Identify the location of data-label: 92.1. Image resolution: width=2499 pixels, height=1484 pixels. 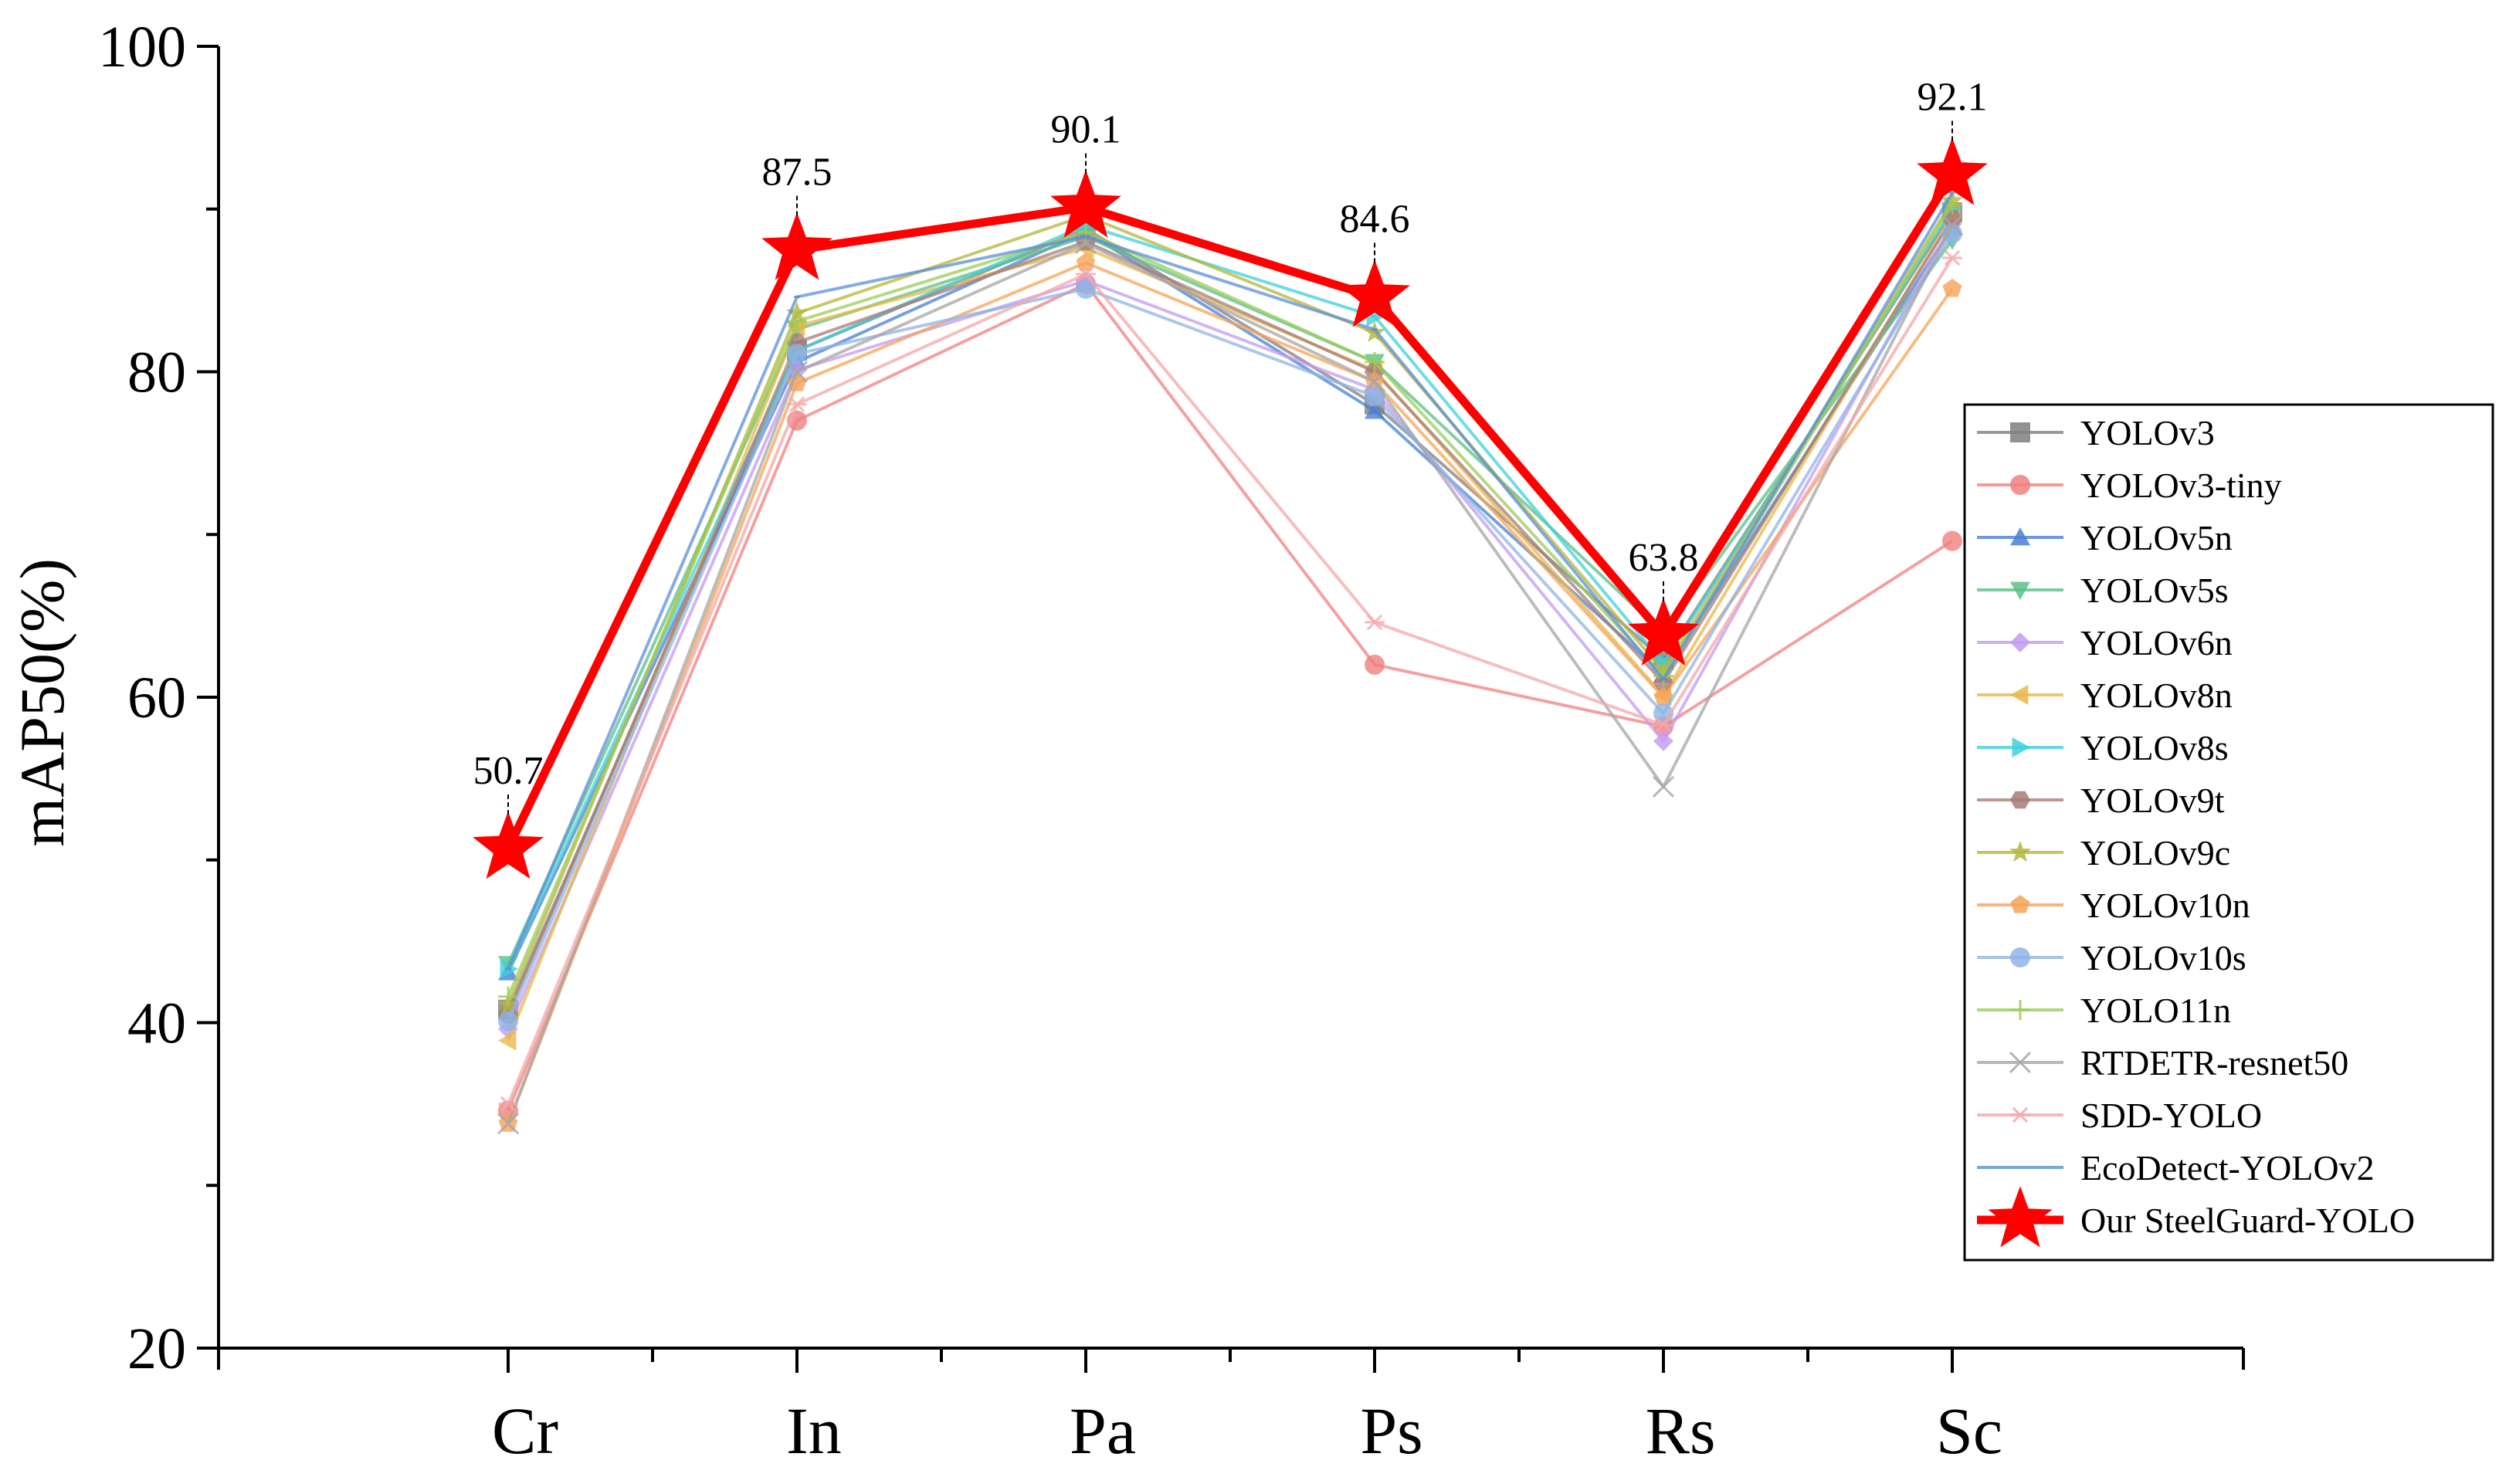
(1952, 97).